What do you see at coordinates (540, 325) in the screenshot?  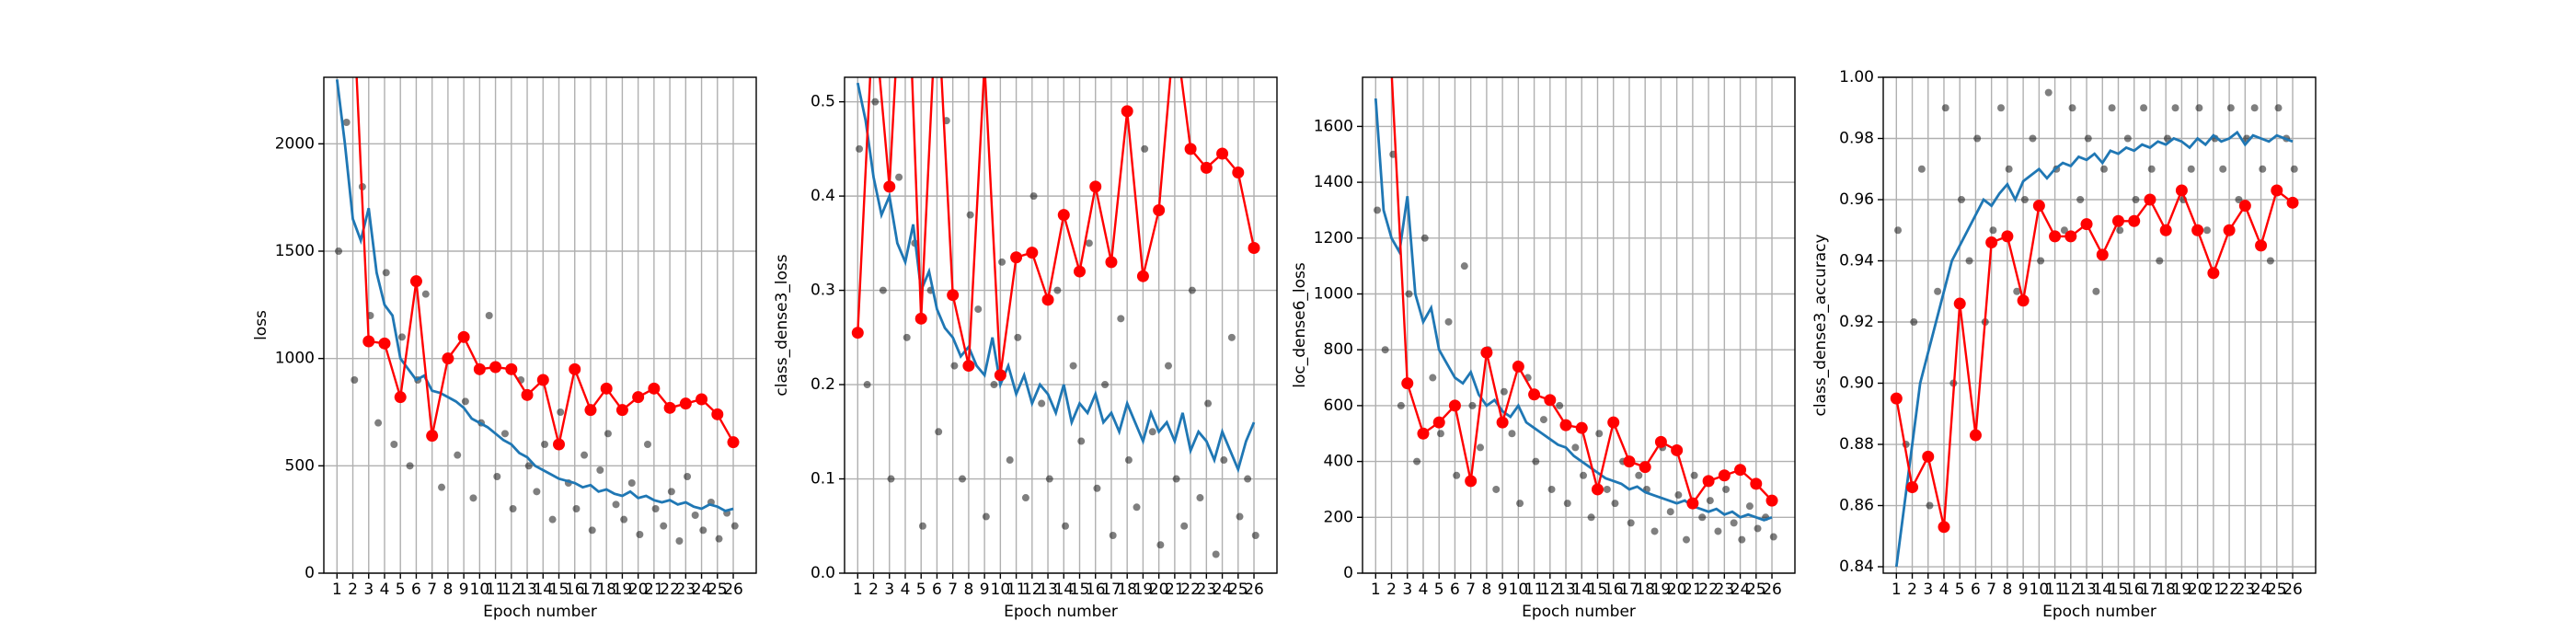 I see `axes-frame` at bounding box center [540, 325].